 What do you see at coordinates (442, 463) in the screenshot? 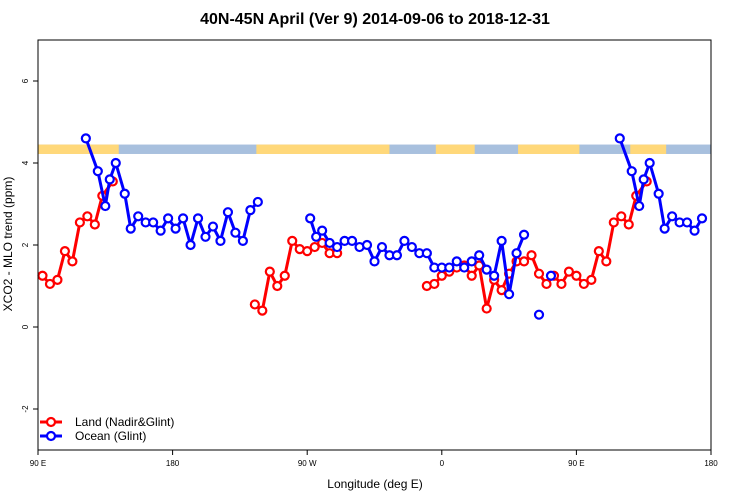
I see `x-tick-label: 0` at bounding box center [442, 463].